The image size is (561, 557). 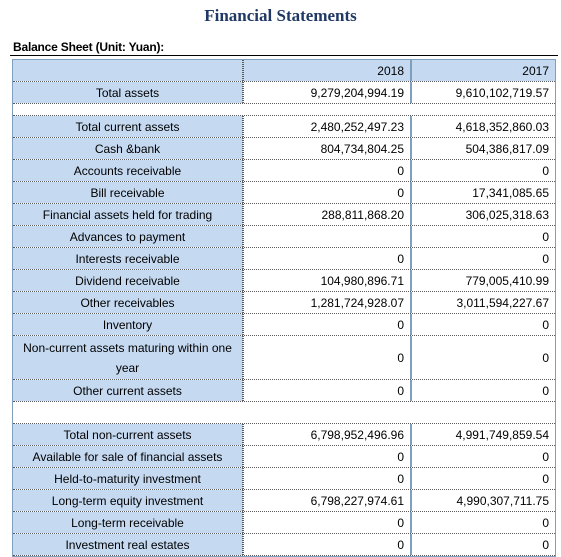 I want to click on table-row: Inventory 0 0, so click(x=284, y=325).